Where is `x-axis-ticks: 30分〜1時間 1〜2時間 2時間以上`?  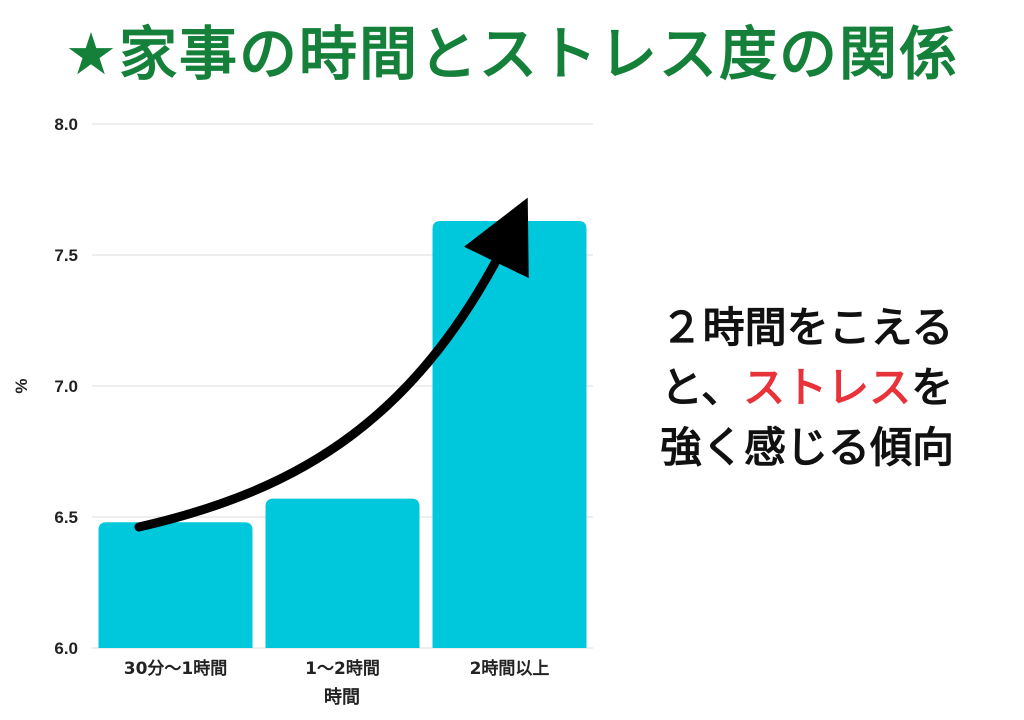 x-axis-ticks: 30分〜1時間 1〜2時間 2時間以上 is located at coordinates (337, 668).